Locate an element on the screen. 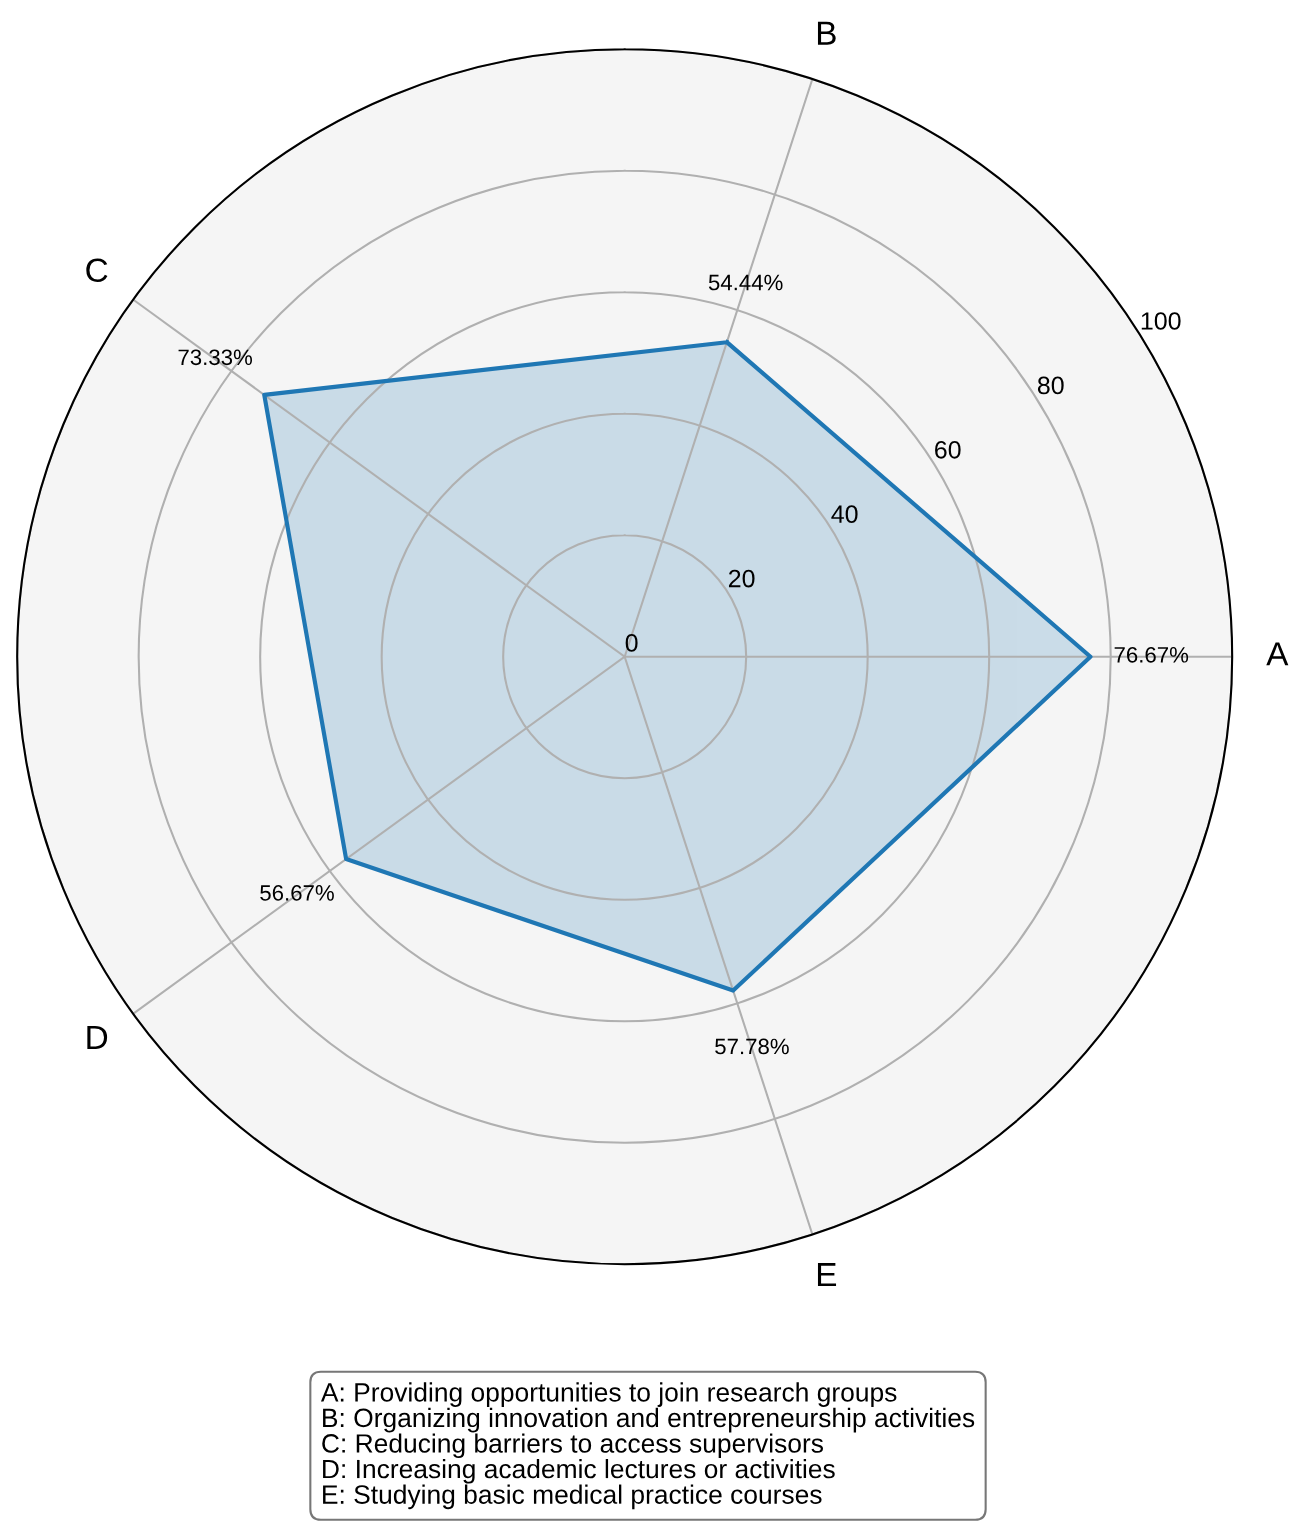  text: D: Increasing academic lectures or activities is located at coordinates (579, 1471).